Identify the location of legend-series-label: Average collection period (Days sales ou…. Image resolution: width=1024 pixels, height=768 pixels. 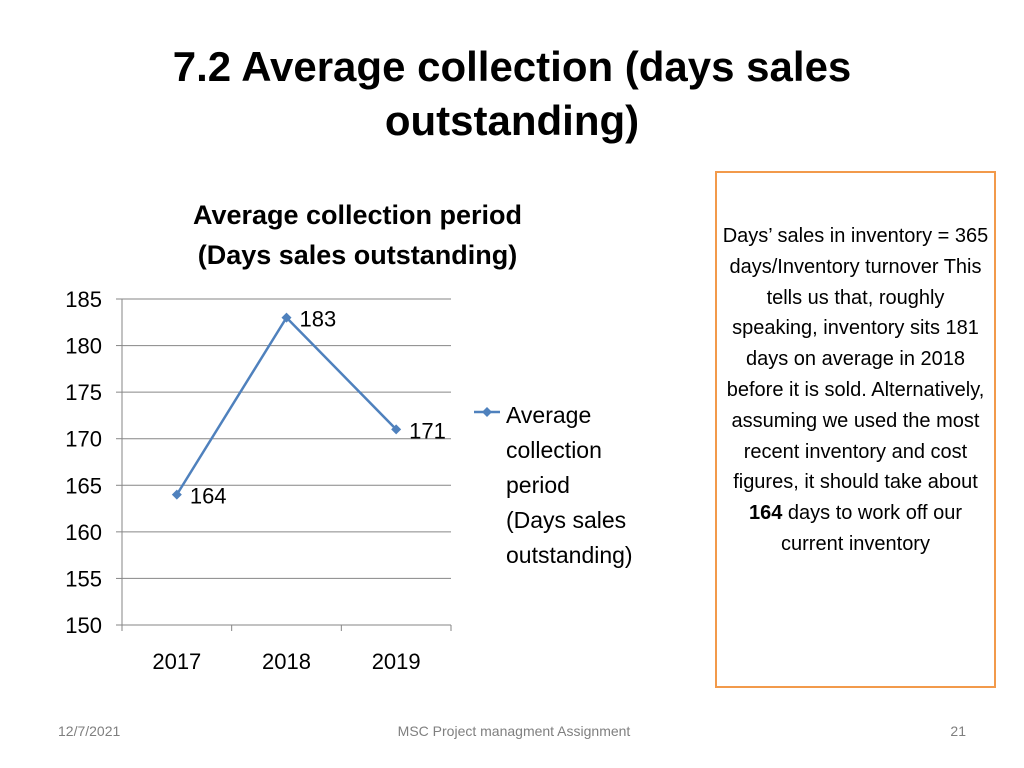
(569, 485).